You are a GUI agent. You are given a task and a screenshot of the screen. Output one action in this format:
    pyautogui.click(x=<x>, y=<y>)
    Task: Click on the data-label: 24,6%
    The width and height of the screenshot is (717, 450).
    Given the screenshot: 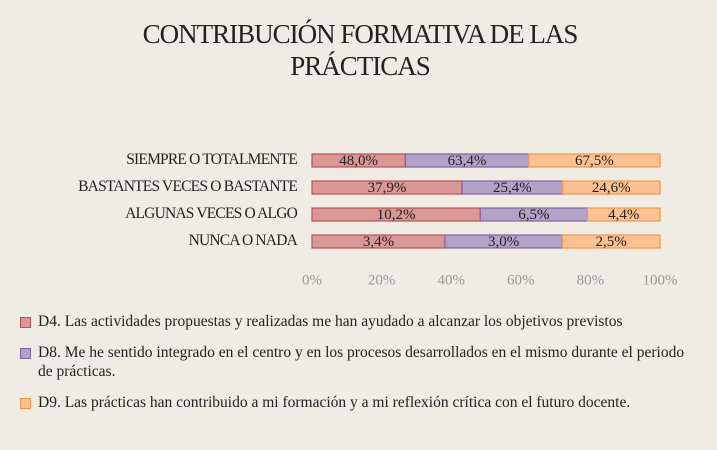 What is the action you would take?
    pyautogui.click(x=611, y=188)
    